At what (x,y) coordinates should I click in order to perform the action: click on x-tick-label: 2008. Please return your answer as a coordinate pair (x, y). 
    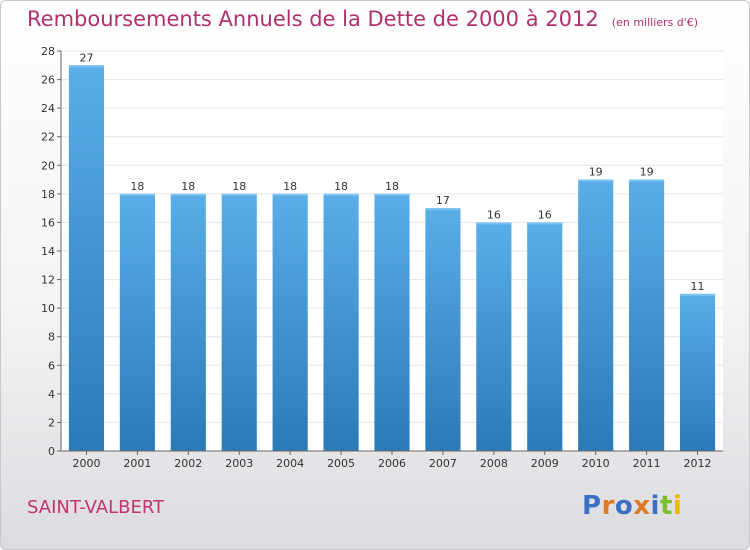
    Looking at the image, I should click on (494, 463).